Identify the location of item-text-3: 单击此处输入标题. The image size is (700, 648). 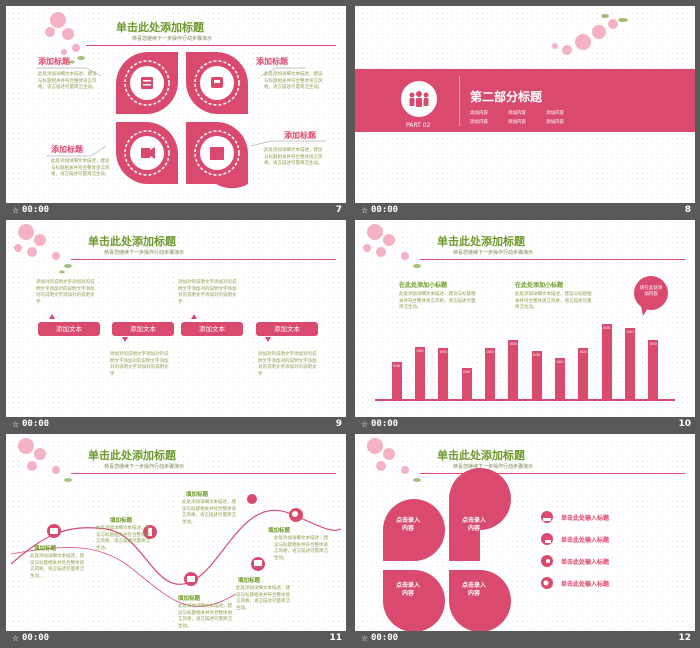
(585, 562).